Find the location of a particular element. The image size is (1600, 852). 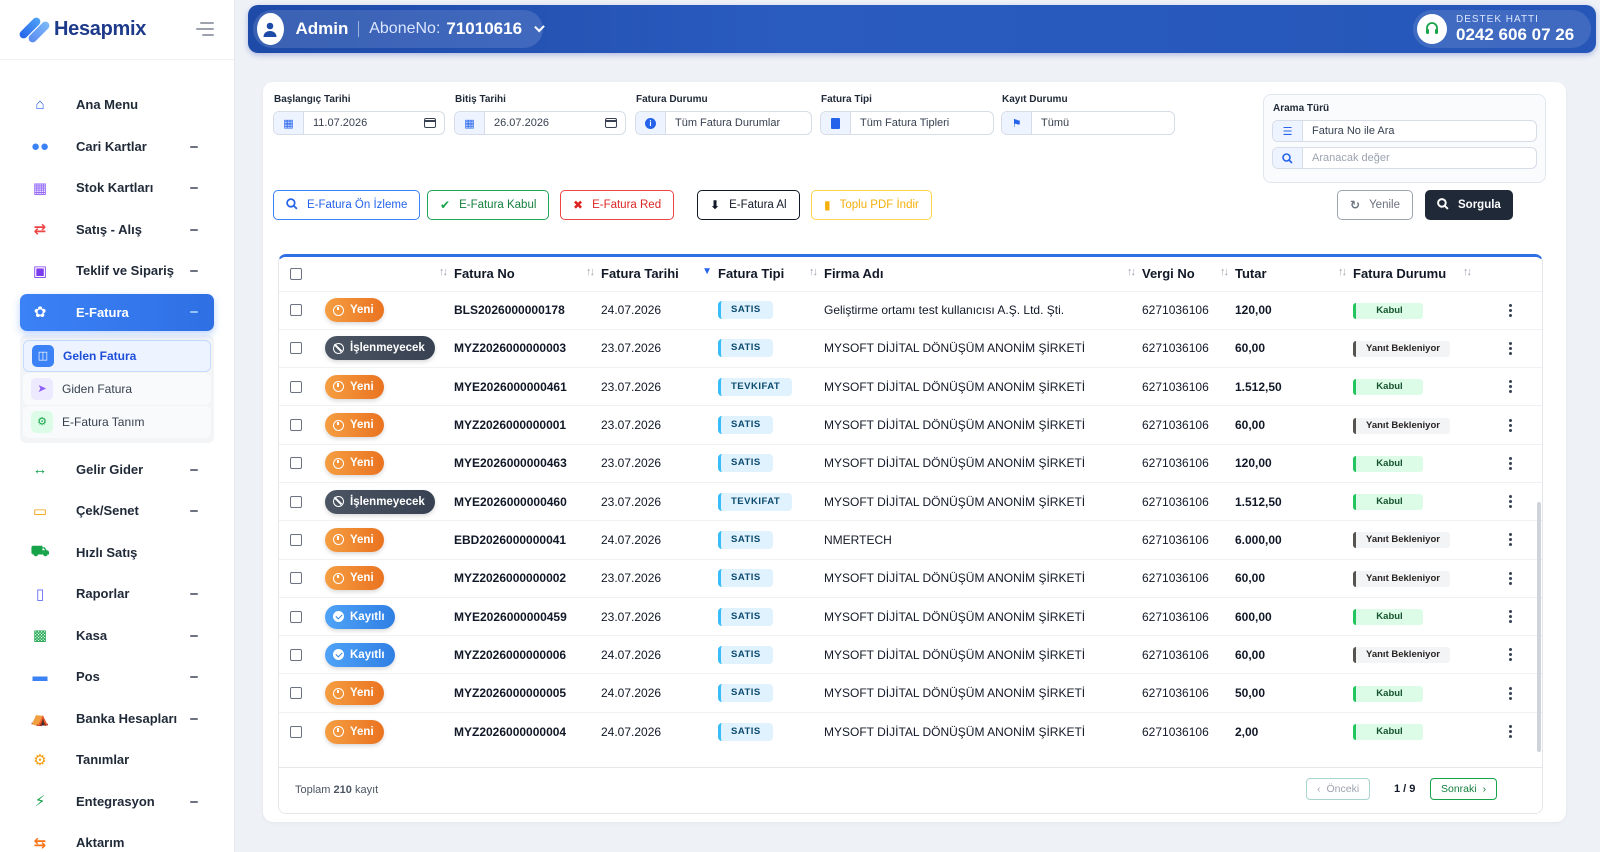

bulk-pdf-button: ▮ Toplu PDF İndir is located at coordinates (871, 205).